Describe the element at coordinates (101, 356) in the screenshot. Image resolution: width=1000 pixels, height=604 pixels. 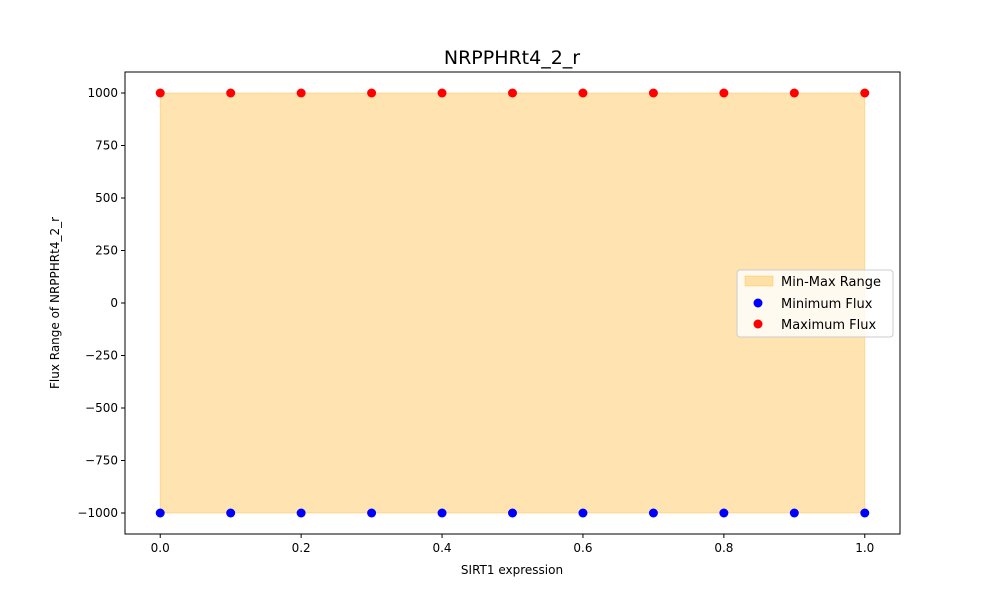
I see `y-tick-label: −250` at that location.